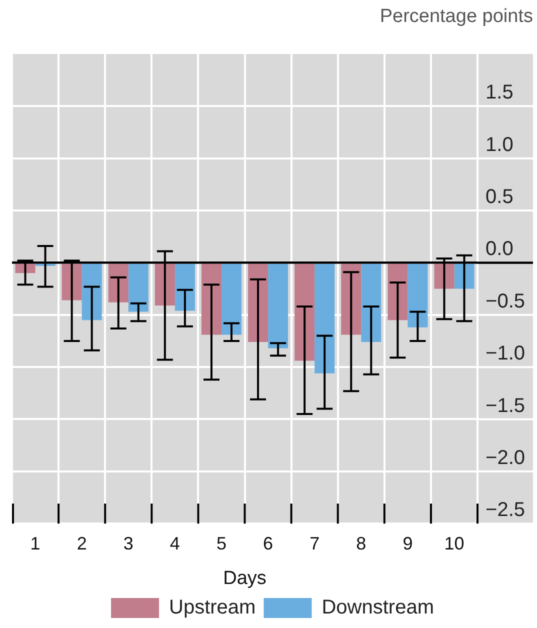 The width and height of the screenshot is (537, 628). Describe the element at coordinates (361, 543) in the screenshot. I see `x-tick-label: 8` at that location.